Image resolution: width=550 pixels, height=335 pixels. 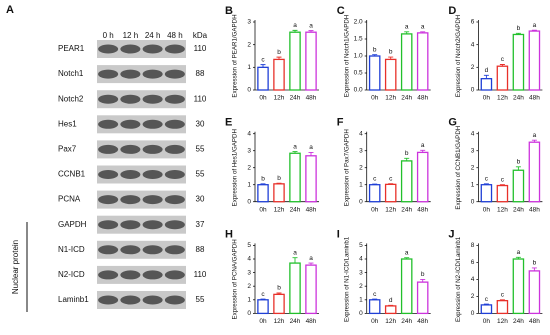 What do you see at coordinates (71, 274) in the screenshot?
I see `protein-label: N2-ICD` at bounding box center [71, 274].